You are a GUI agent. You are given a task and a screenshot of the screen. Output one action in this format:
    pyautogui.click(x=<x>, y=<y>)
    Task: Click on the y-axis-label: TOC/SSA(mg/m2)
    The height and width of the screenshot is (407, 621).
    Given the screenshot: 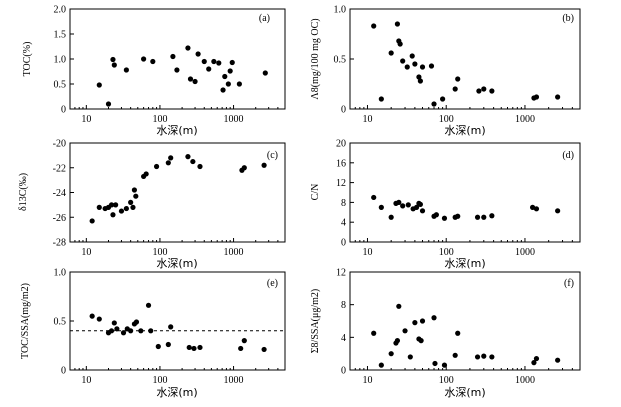 What is the action you would take?
    pyautogui.click(x=25, y=321)
    